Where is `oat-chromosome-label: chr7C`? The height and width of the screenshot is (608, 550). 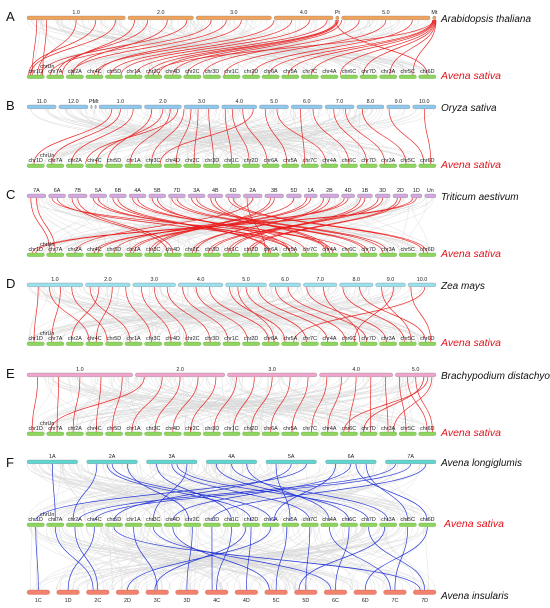 oat-chromosome-label: chr7C is located at coordinates (310, 72).